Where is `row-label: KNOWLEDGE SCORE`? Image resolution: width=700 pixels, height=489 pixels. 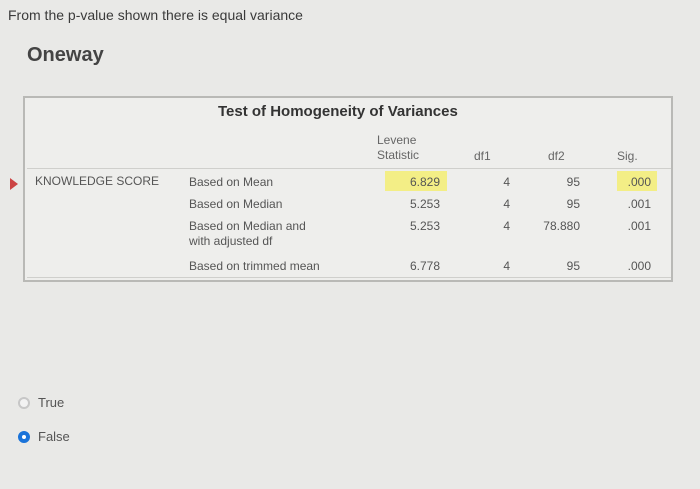
row-label: KNOWLEDGE SCORE is located at coordinates (97, 181).